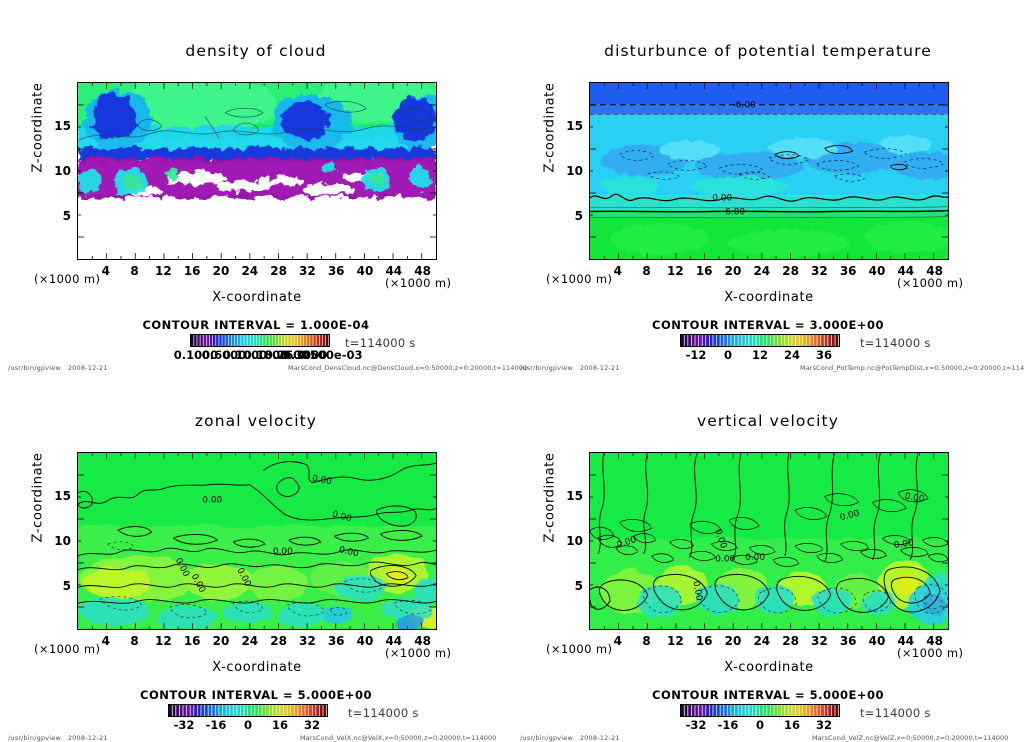 The image size is (1024, 742). I want to click on colorbar-tick: -16, so click(728, 725).